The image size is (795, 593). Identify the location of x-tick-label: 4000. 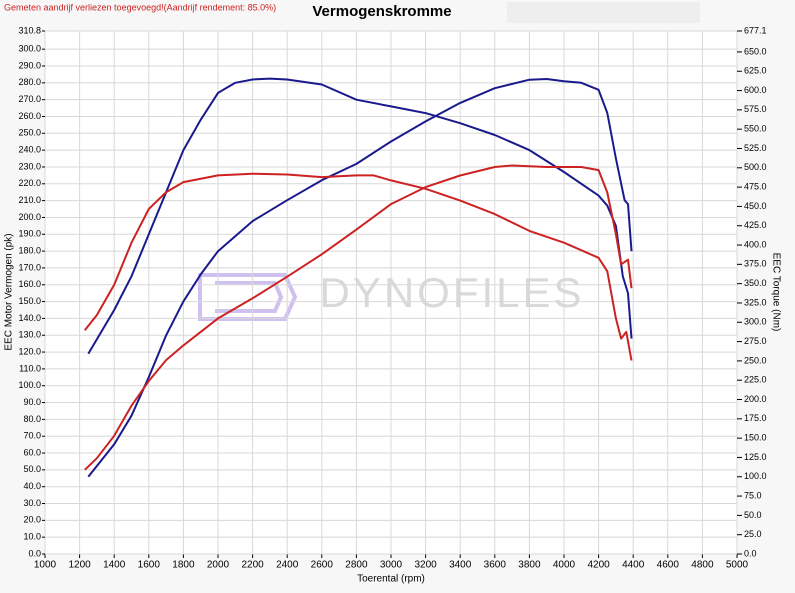
(564, 565).